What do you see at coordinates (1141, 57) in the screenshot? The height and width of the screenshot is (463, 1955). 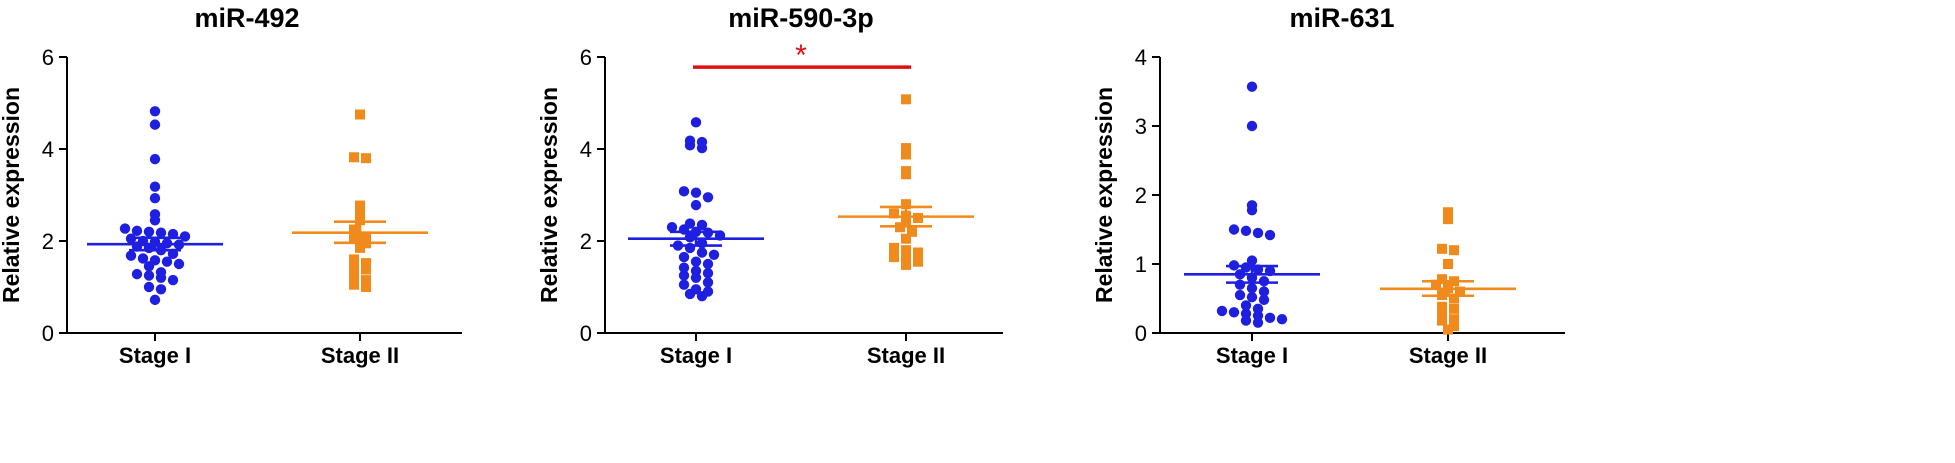 I see `y-tick-label: 4` at bounding box center [1141, 57].